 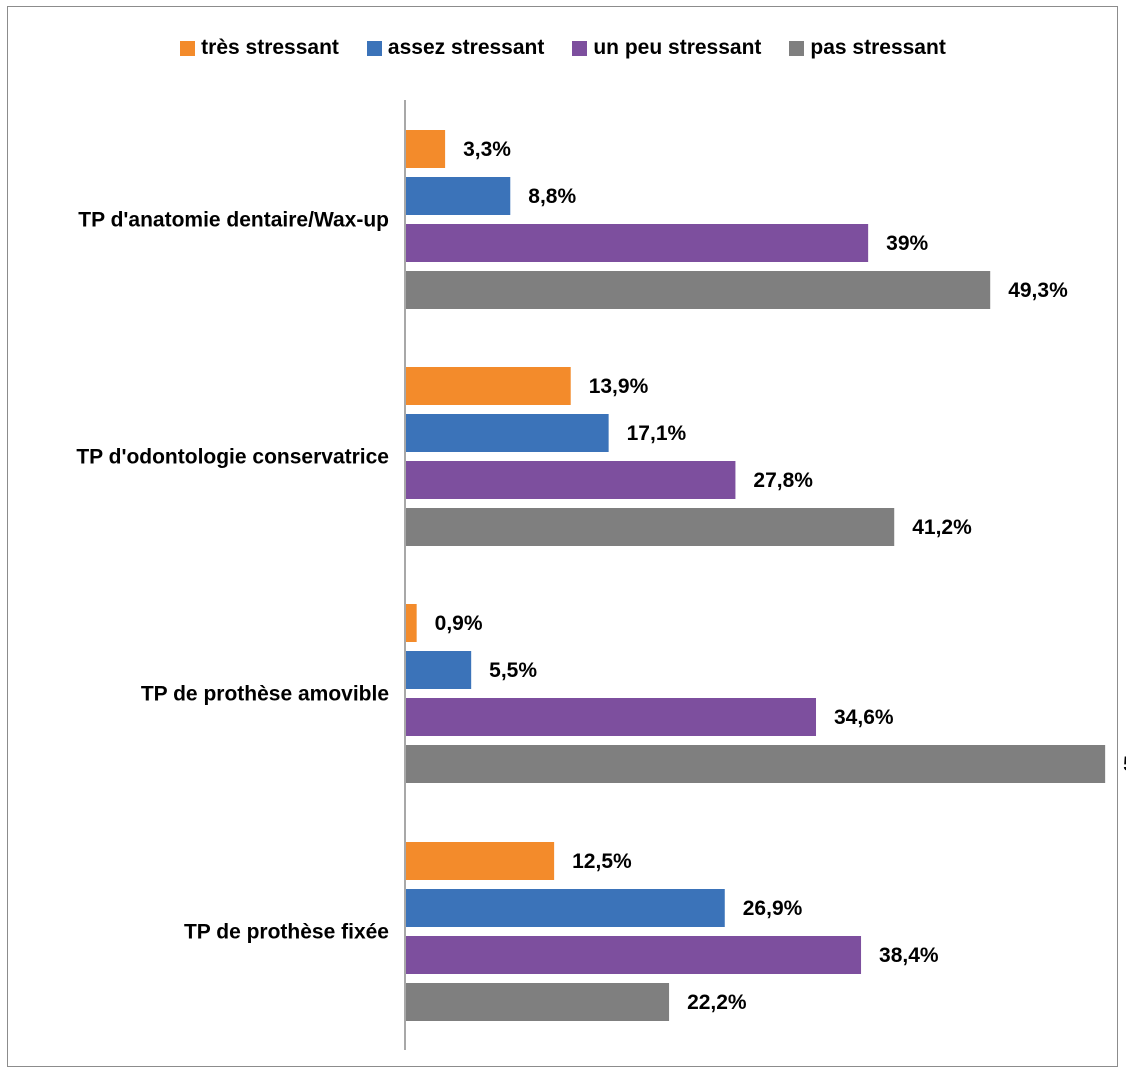 What do you see at coordinates (602, 861) in the screenshot?
I see `data-label: 12,5%` at bounding box center [602, 861].